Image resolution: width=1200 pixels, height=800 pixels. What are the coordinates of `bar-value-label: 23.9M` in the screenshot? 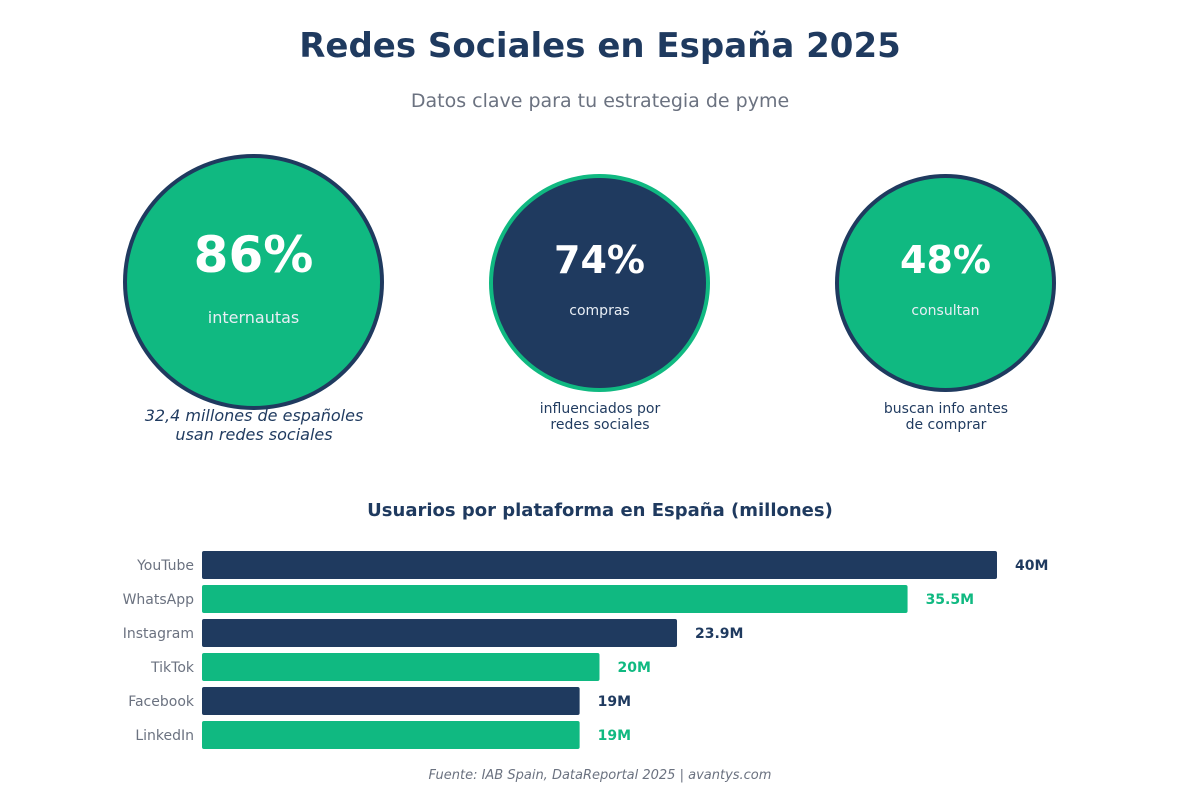 It's located at (719, 634).